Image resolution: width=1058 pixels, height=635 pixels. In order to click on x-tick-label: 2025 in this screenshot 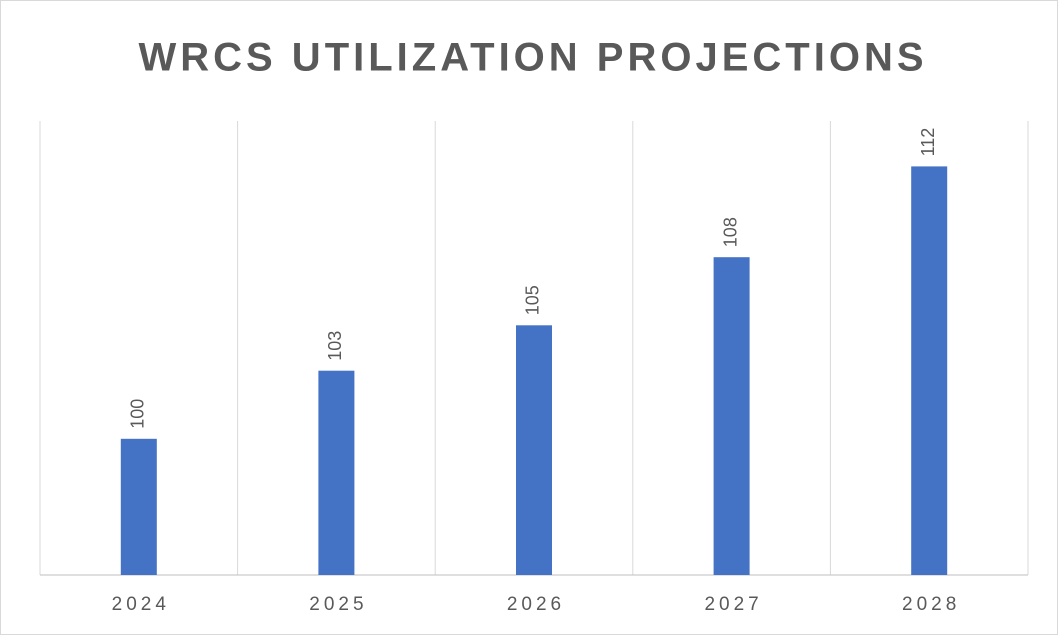, I will do `click(338, 604)`.